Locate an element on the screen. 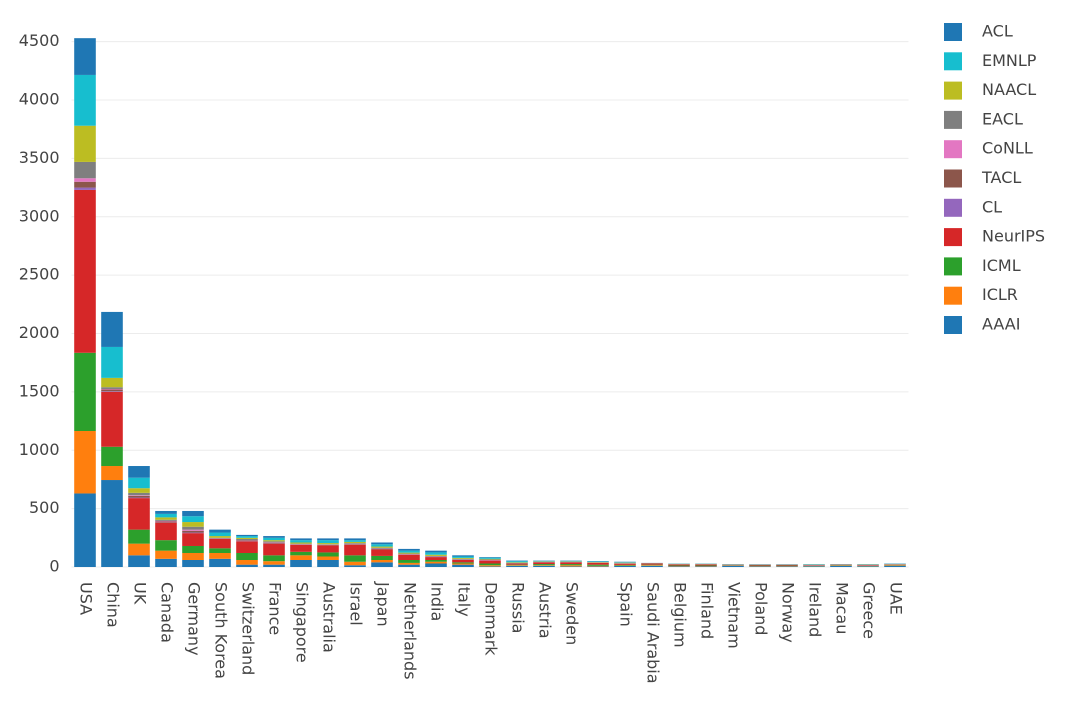 The image size is (1080, 719). legend-label: ICML is located at coordinates (1001, 265).